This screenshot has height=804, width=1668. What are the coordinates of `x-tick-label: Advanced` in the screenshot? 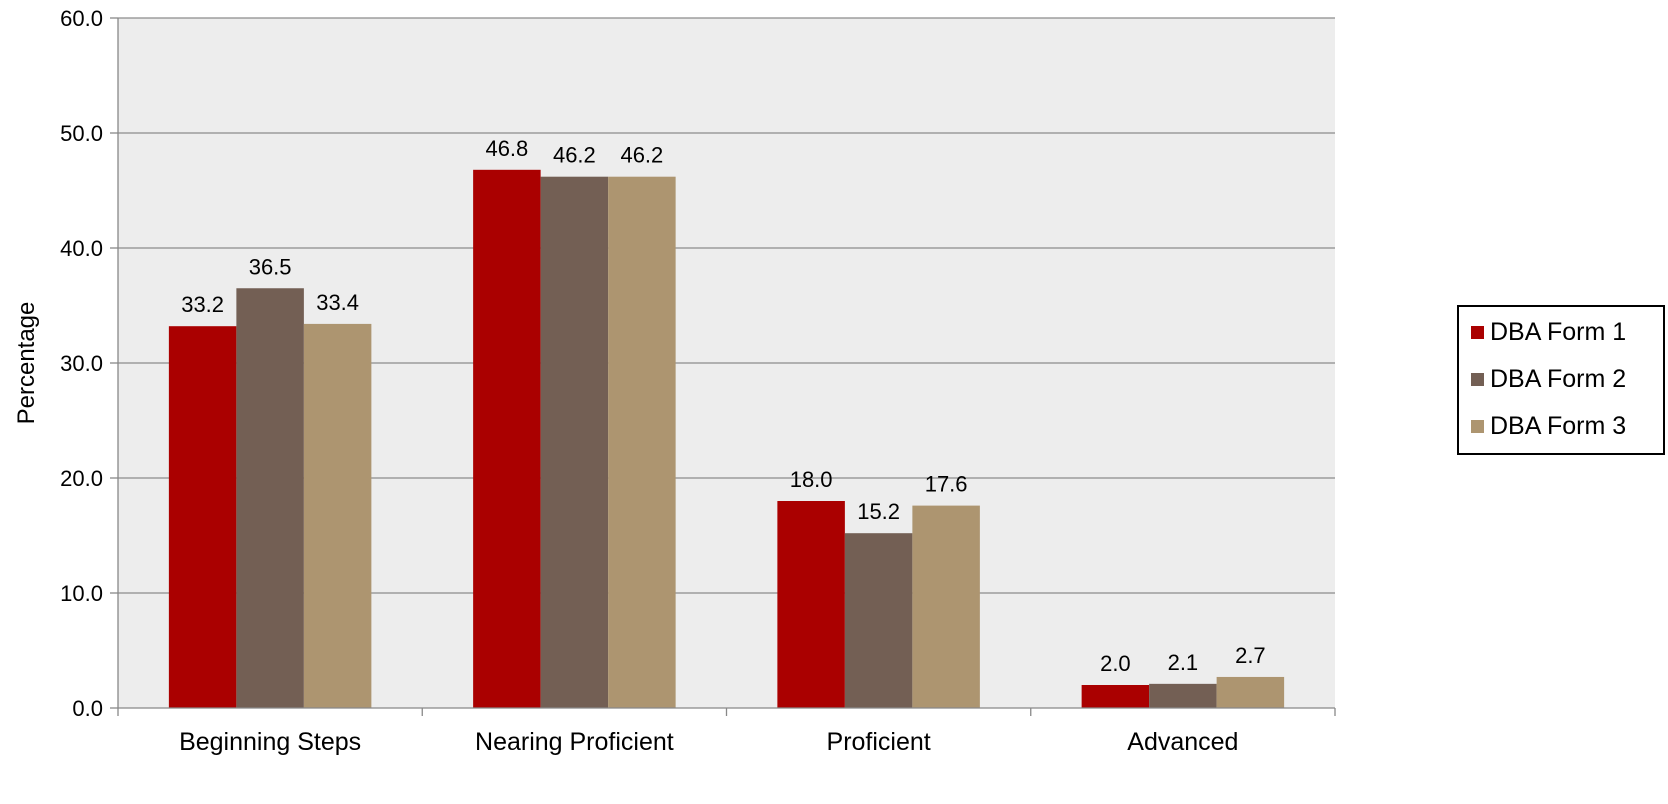 It's located at (1182, 742).